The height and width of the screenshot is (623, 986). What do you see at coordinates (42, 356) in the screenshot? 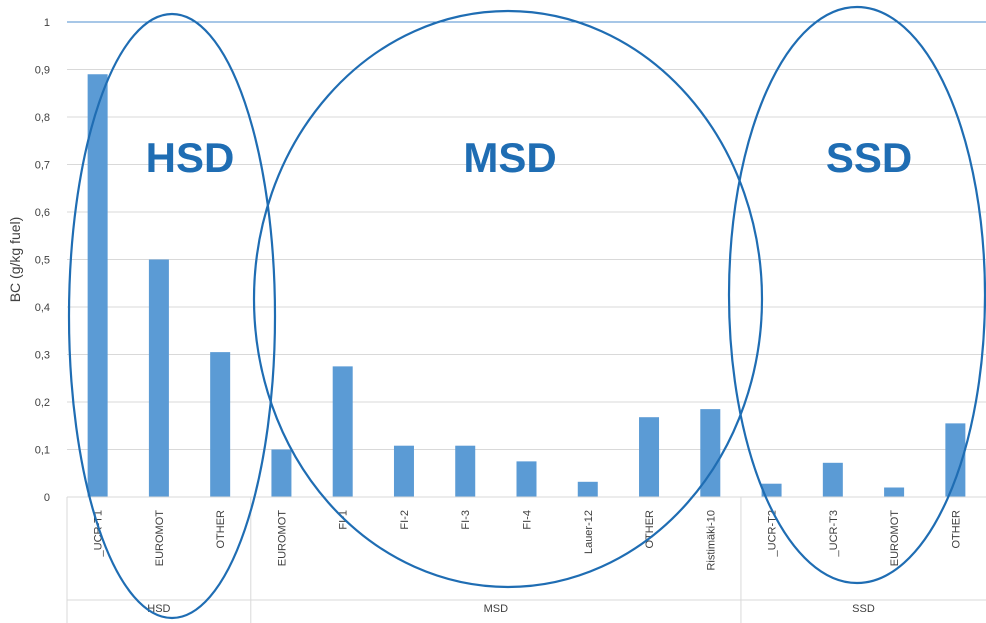
I see `y-tick-label: 0,3` at bounding box center [42, 356].